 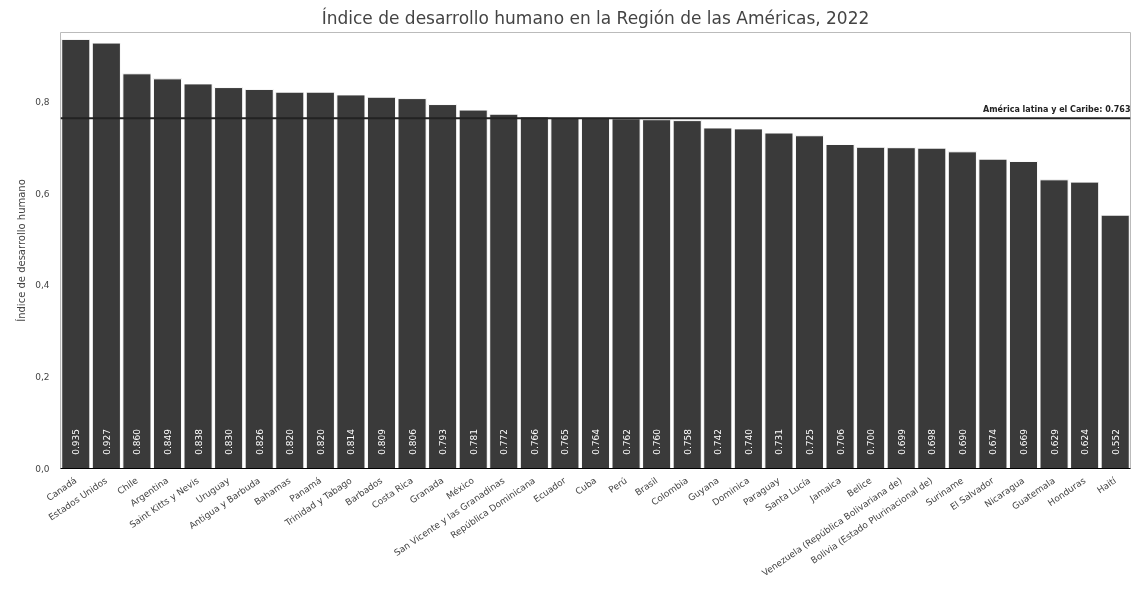 What do you see at coordinates (473, 441) in the screenshot?
I see `data-label: 0.781` at bounding box center [473, 441].